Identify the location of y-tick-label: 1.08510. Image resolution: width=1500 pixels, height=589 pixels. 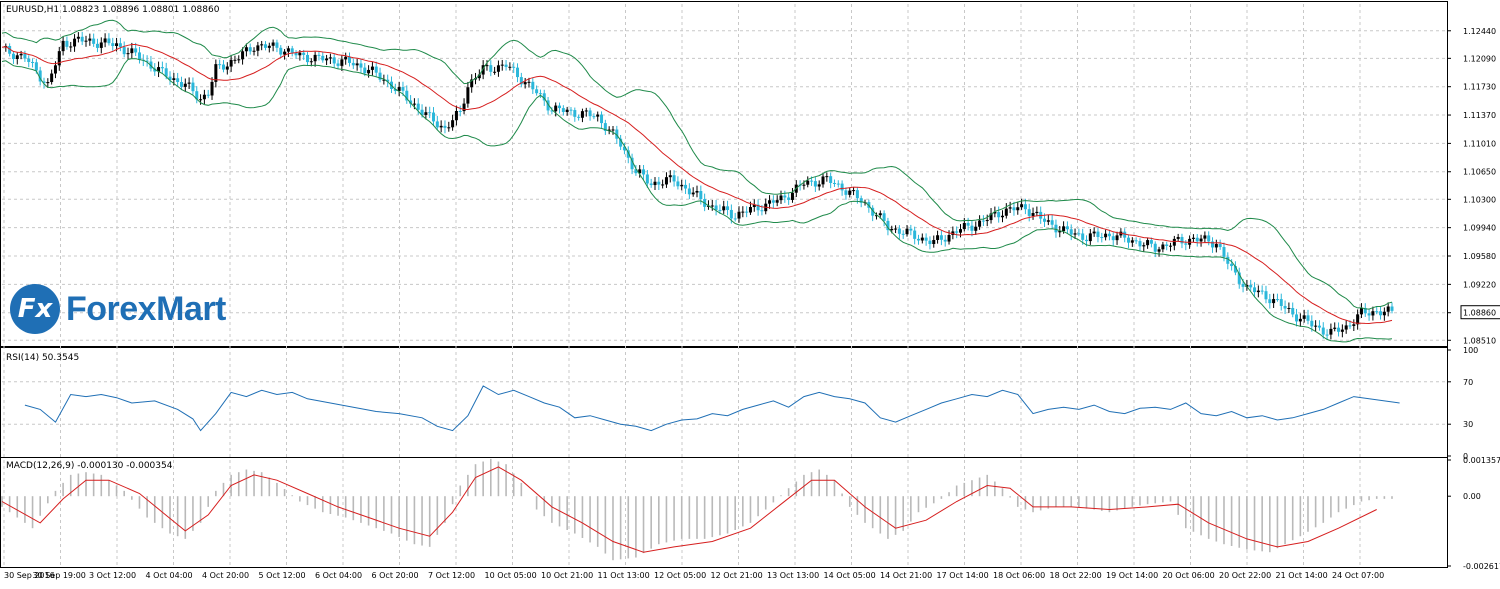
(1479, 340).